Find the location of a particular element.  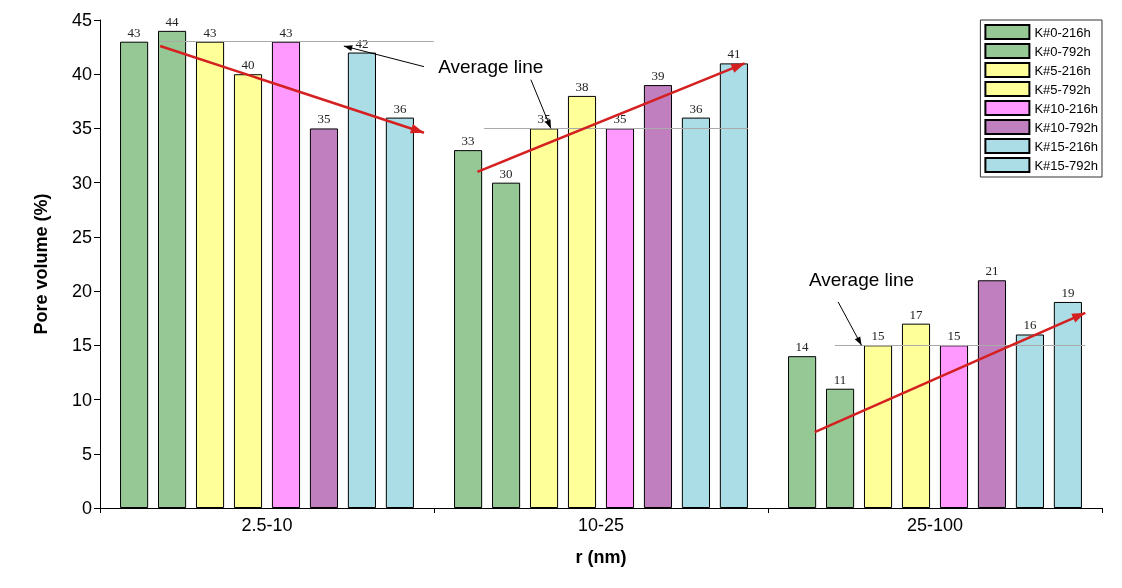

y-tick-label: 30 is located at coordinates (81, 182).